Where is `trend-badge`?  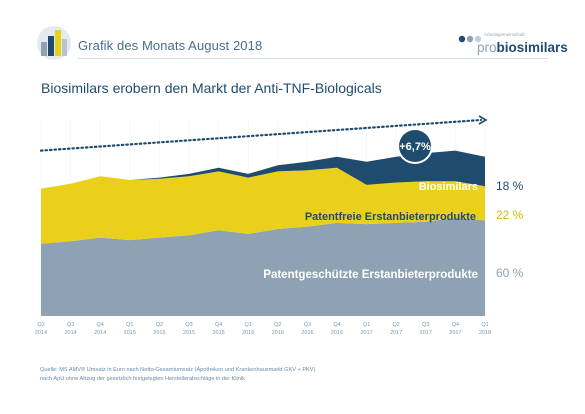 trend-badge is located at coordinates (415, 146).